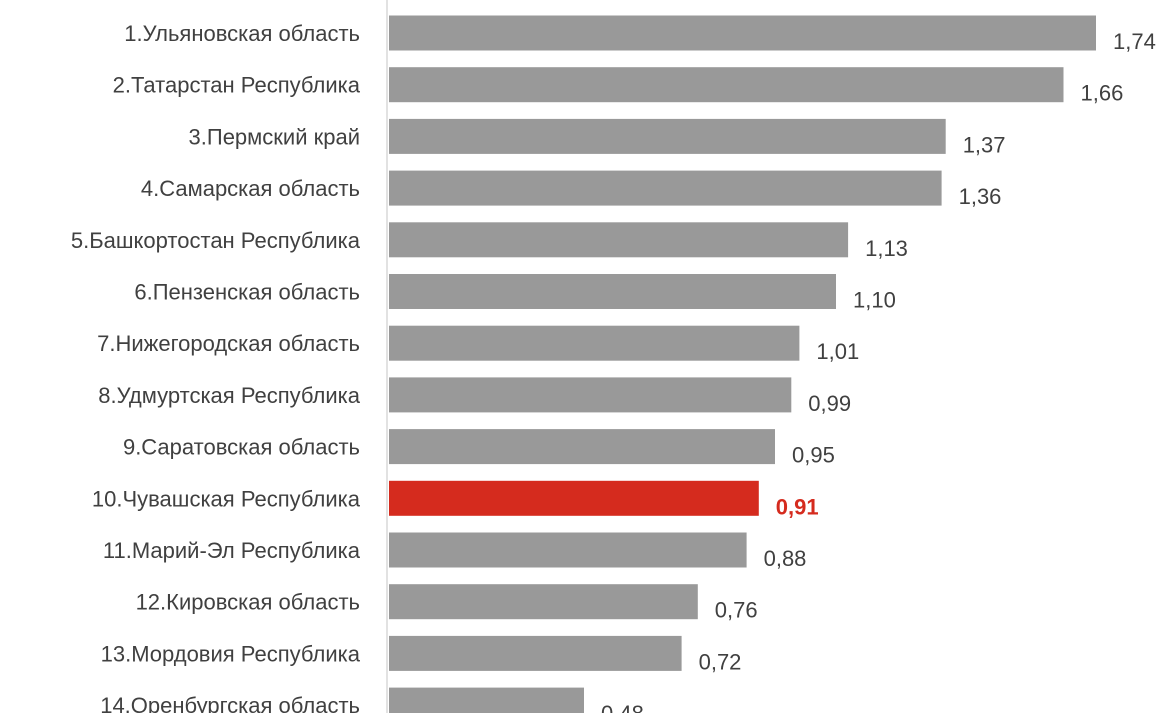 The height and width of the screenshot is (713, 1169). I want to click on category-label-9: 9.Саратовская область, so click(241, 447).